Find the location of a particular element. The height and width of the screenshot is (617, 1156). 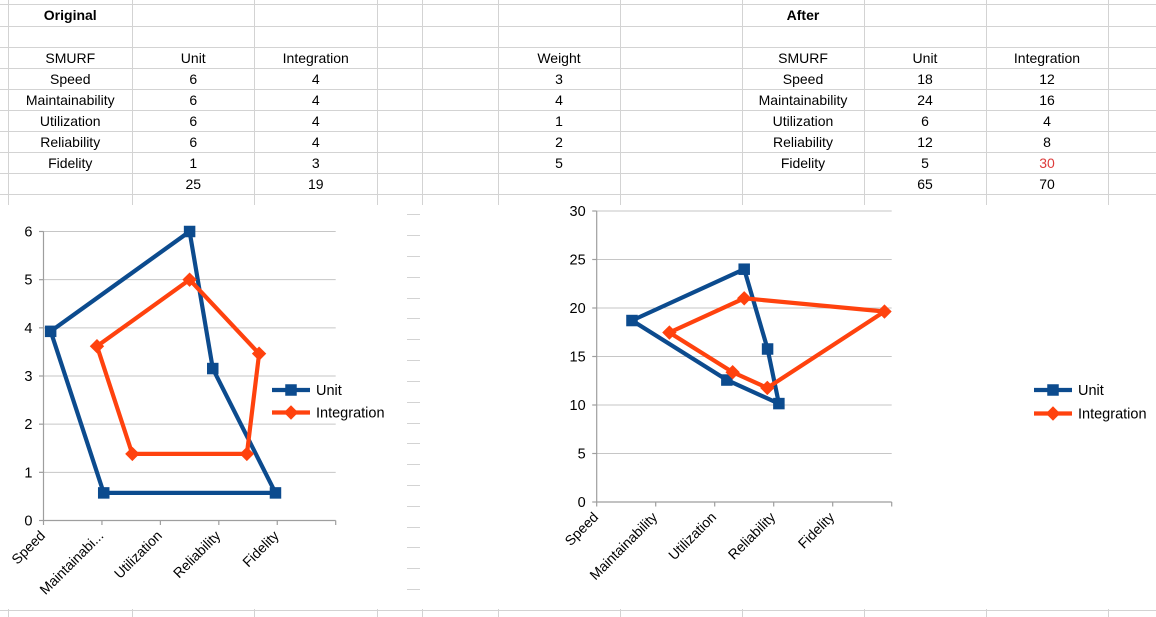

weight-value: 5 is located at coordinates (559, 162).